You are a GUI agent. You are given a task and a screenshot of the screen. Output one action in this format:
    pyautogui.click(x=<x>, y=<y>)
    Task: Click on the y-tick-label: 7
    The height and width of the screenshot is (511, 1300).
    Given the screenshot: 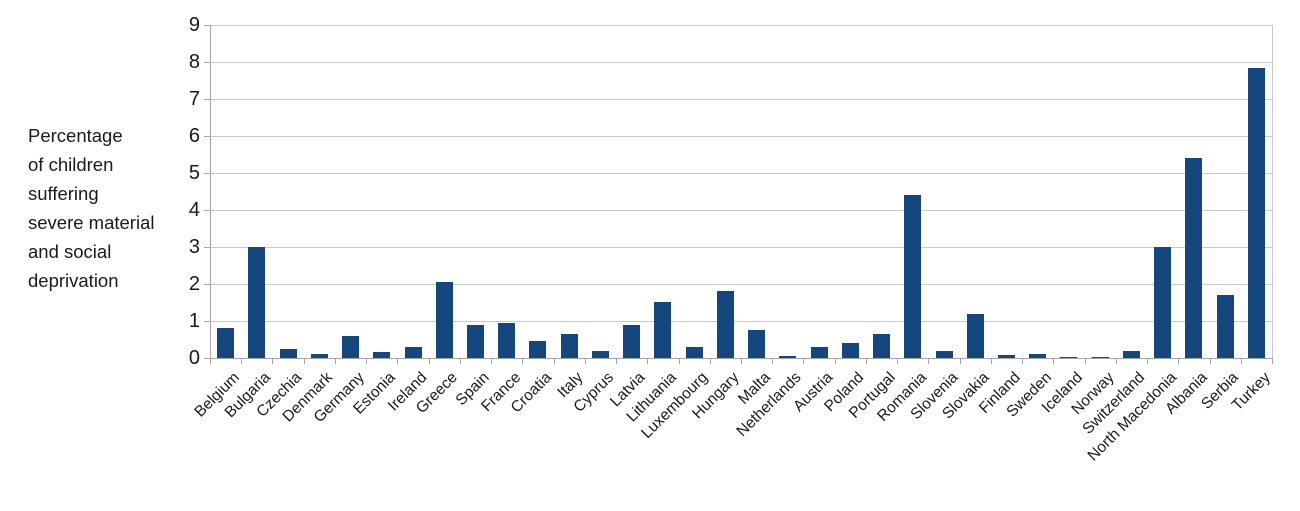 What is the action you would take?
    pyautogui.click(x=194, y=99)
    